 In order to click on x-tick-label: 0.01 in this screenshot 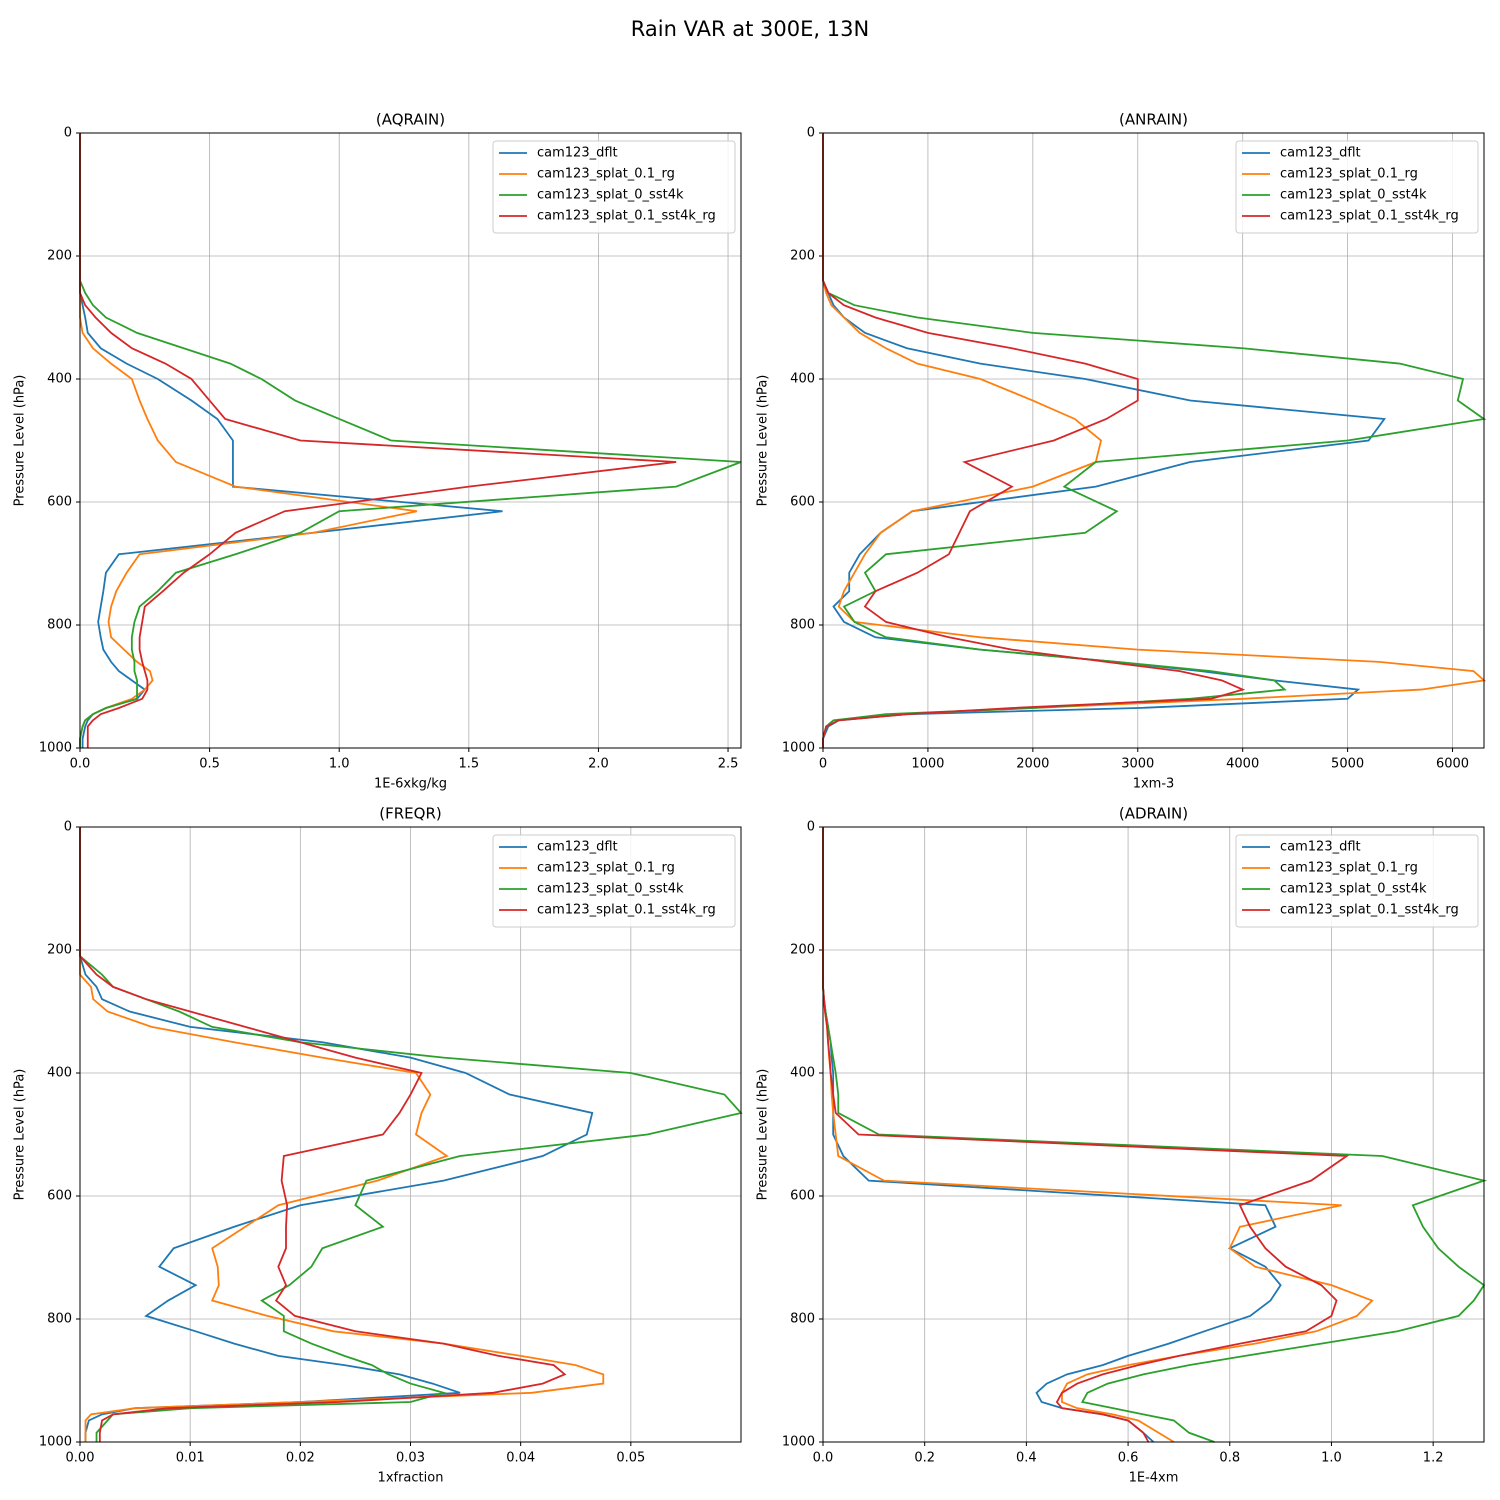, I will do `click(190, 1458)`.